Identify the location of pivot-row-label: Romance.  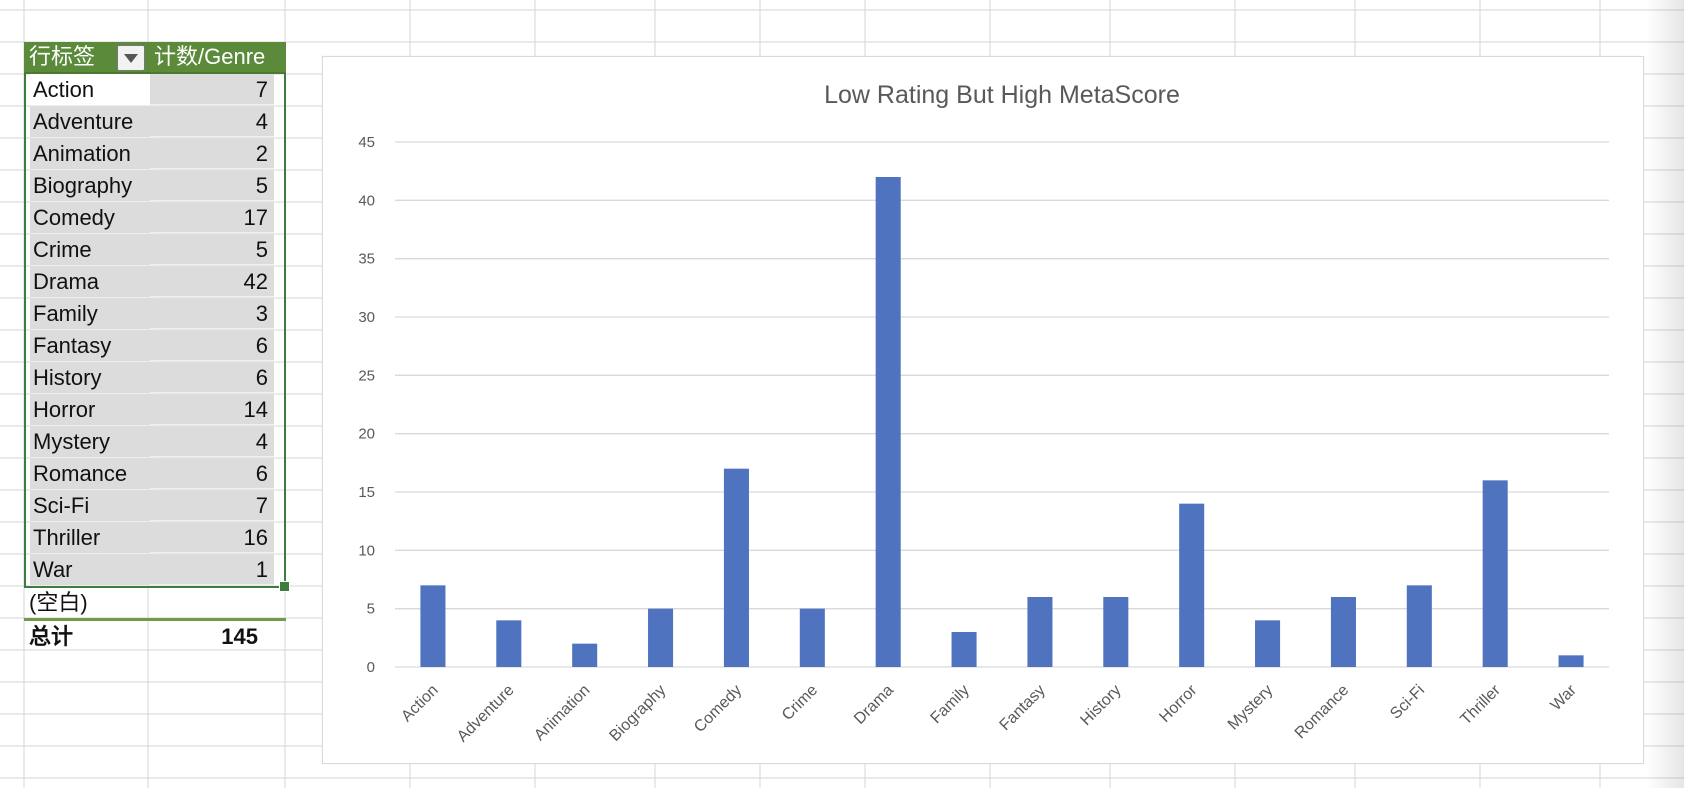
(92, 474).